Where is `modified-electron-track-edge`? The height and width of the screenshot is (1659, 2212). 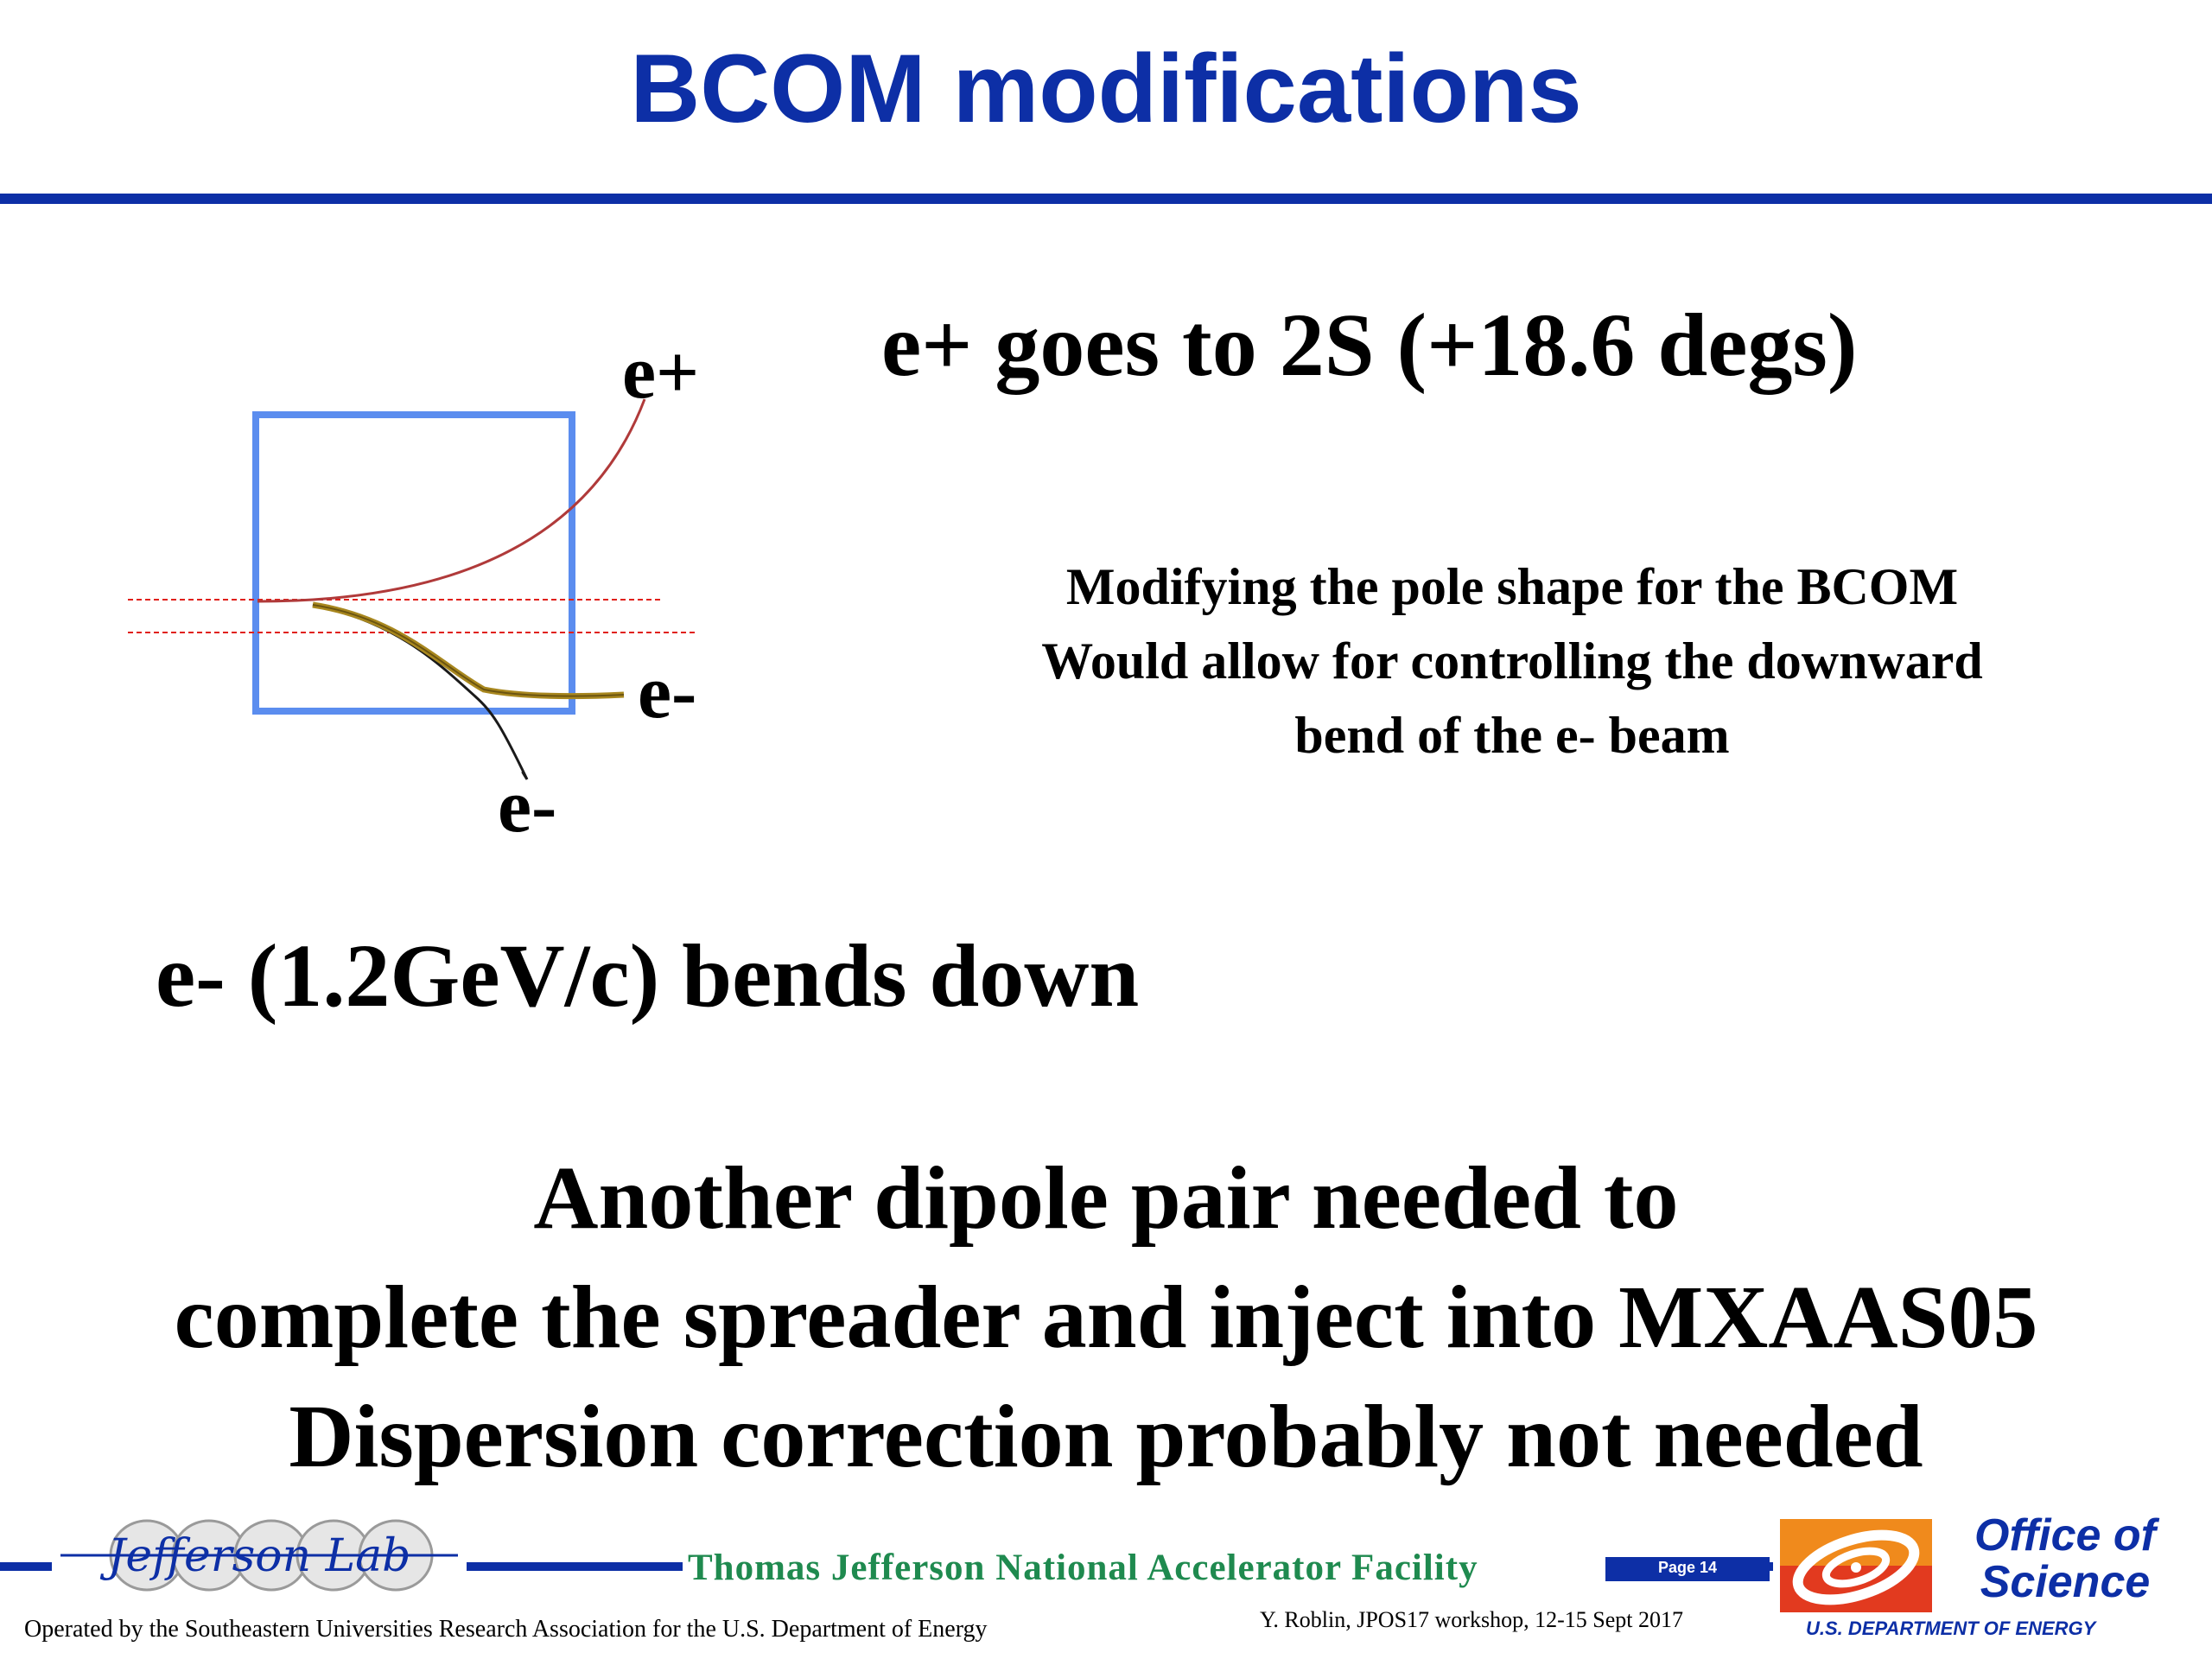
modified-electron-track-edge is located at coordinates (468, 650).